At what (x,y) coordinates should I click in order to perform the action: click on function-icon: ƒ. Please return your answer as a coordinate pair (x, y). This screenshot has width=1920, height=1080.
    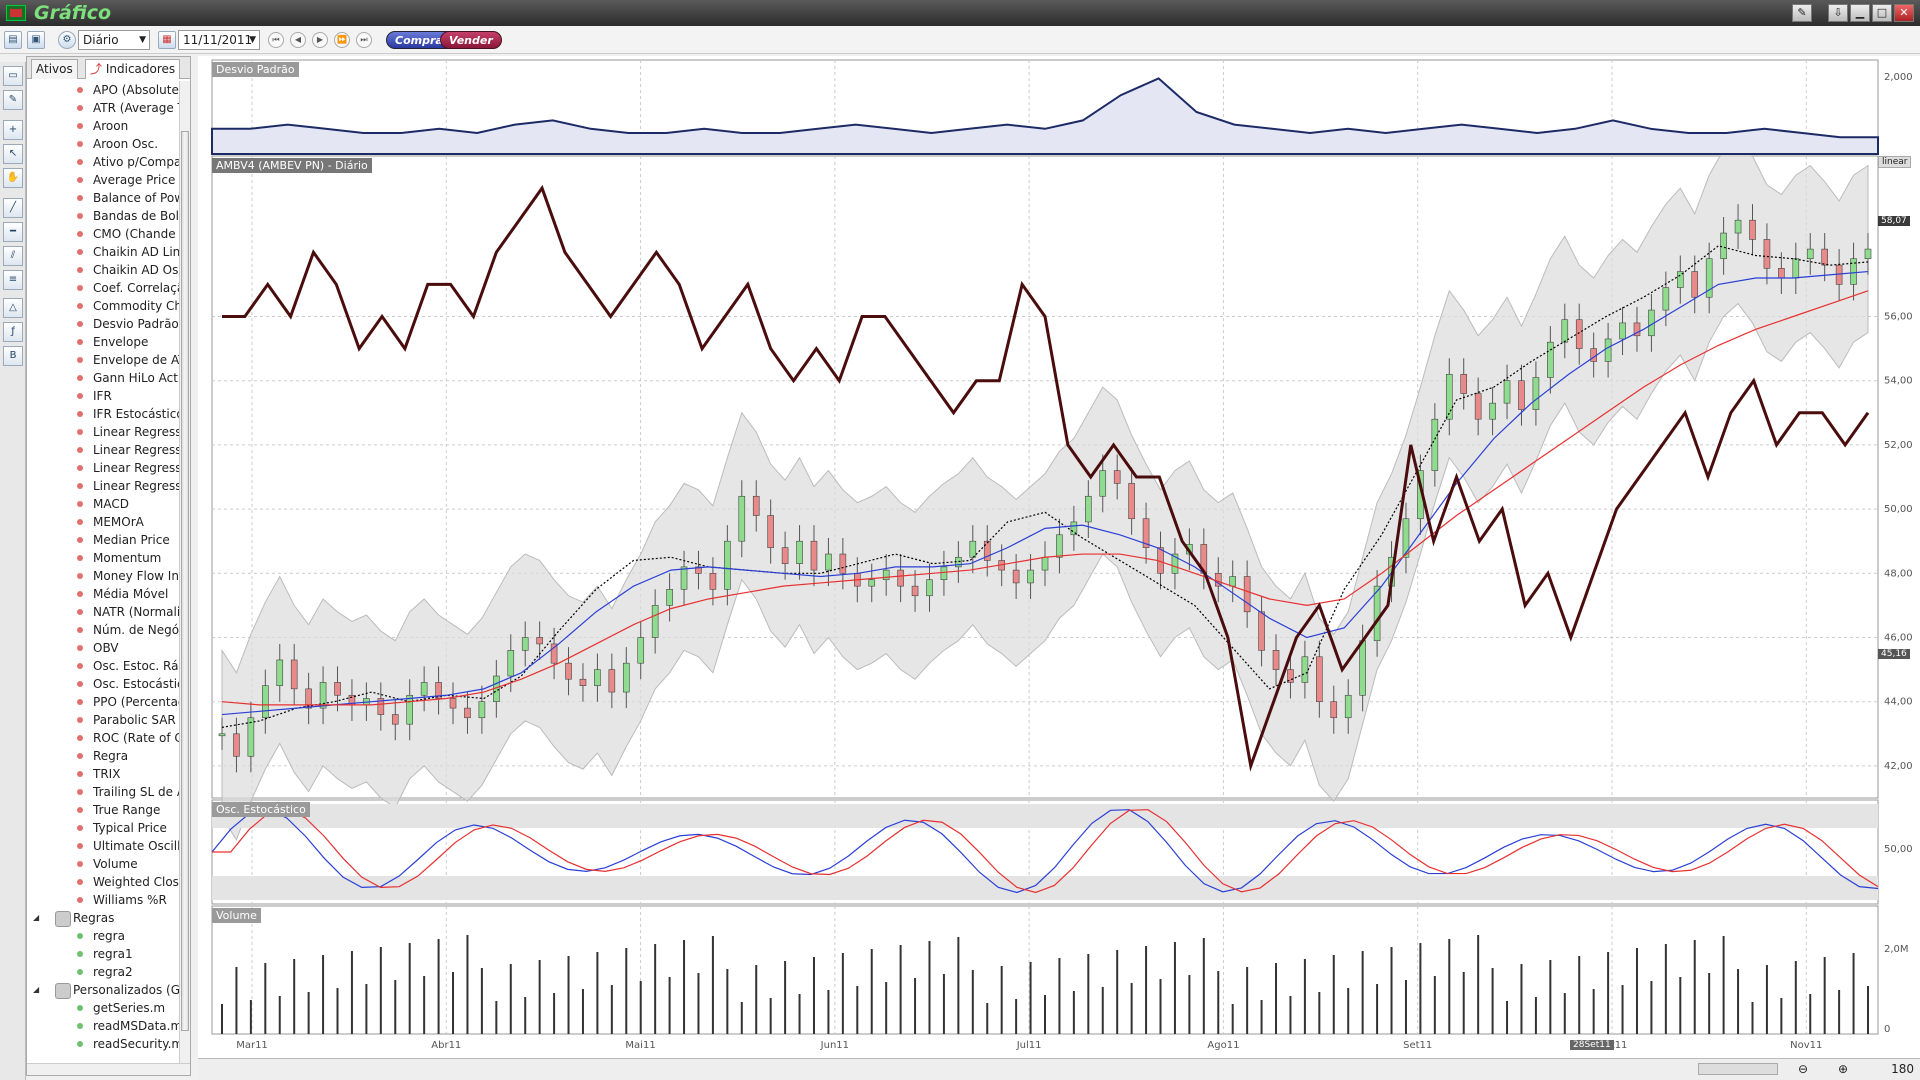
    Looking at the image, I should click on (13, 332).